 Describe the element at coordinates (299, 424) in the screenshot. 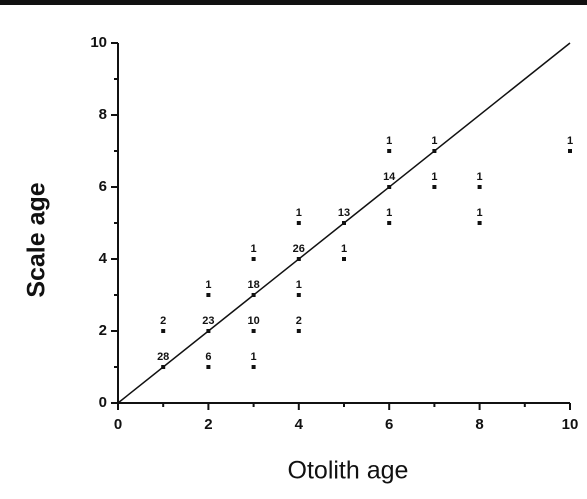

I see `x-tick-label: 4` at that location.